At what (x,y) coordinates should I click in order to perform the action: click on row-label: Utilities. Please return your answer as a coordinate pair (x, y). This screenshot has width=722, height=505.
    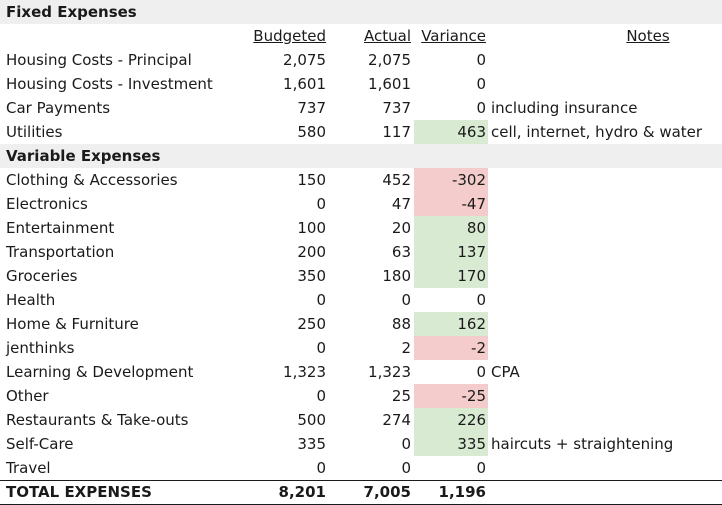
    Looking at the image, I should click on (34, 132).